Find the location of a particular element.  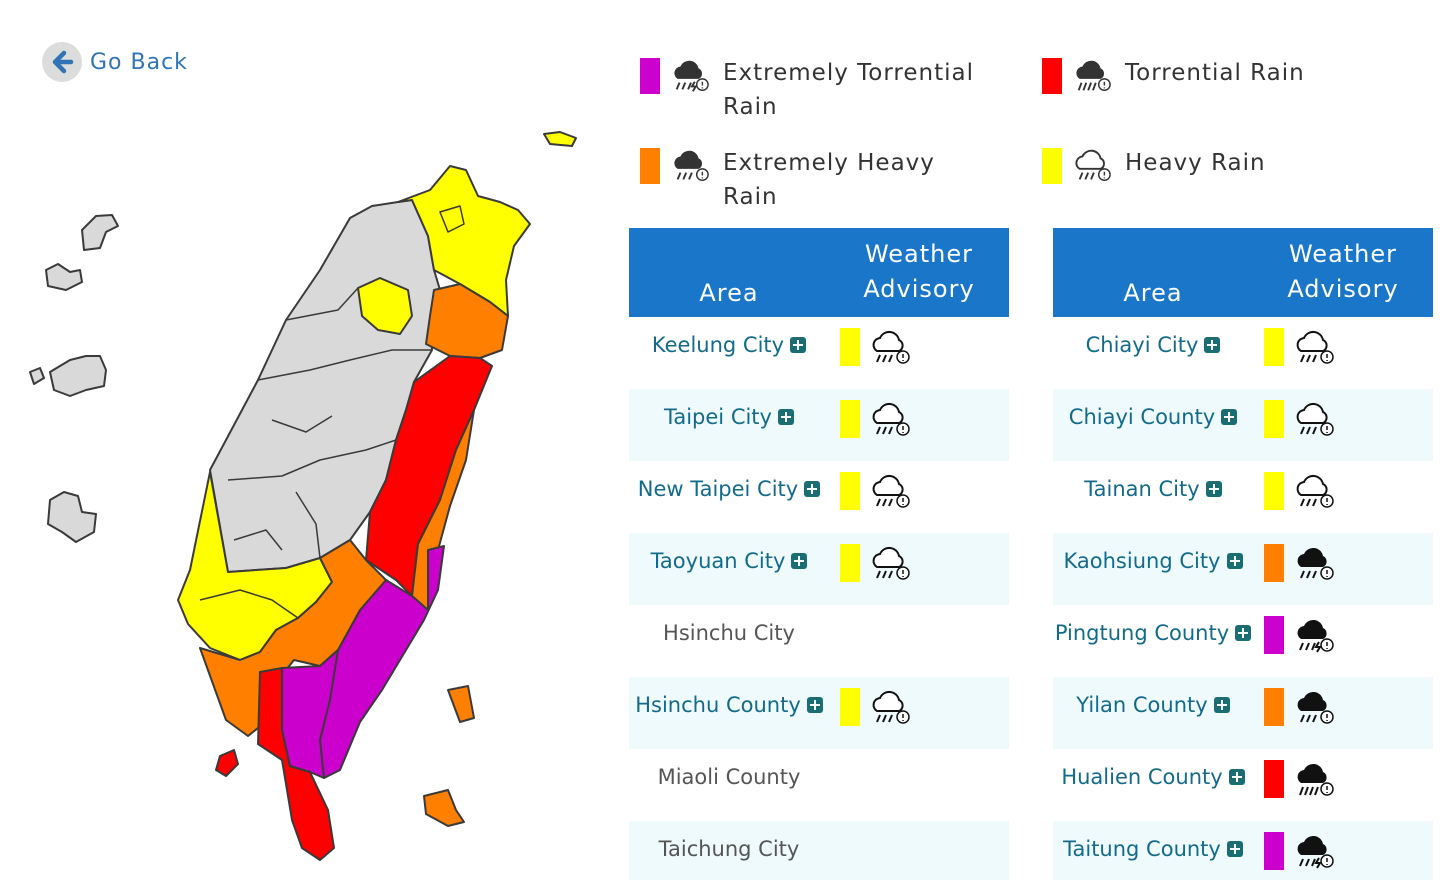

area-name: Miaoli County is located at coordinates (729, 777).